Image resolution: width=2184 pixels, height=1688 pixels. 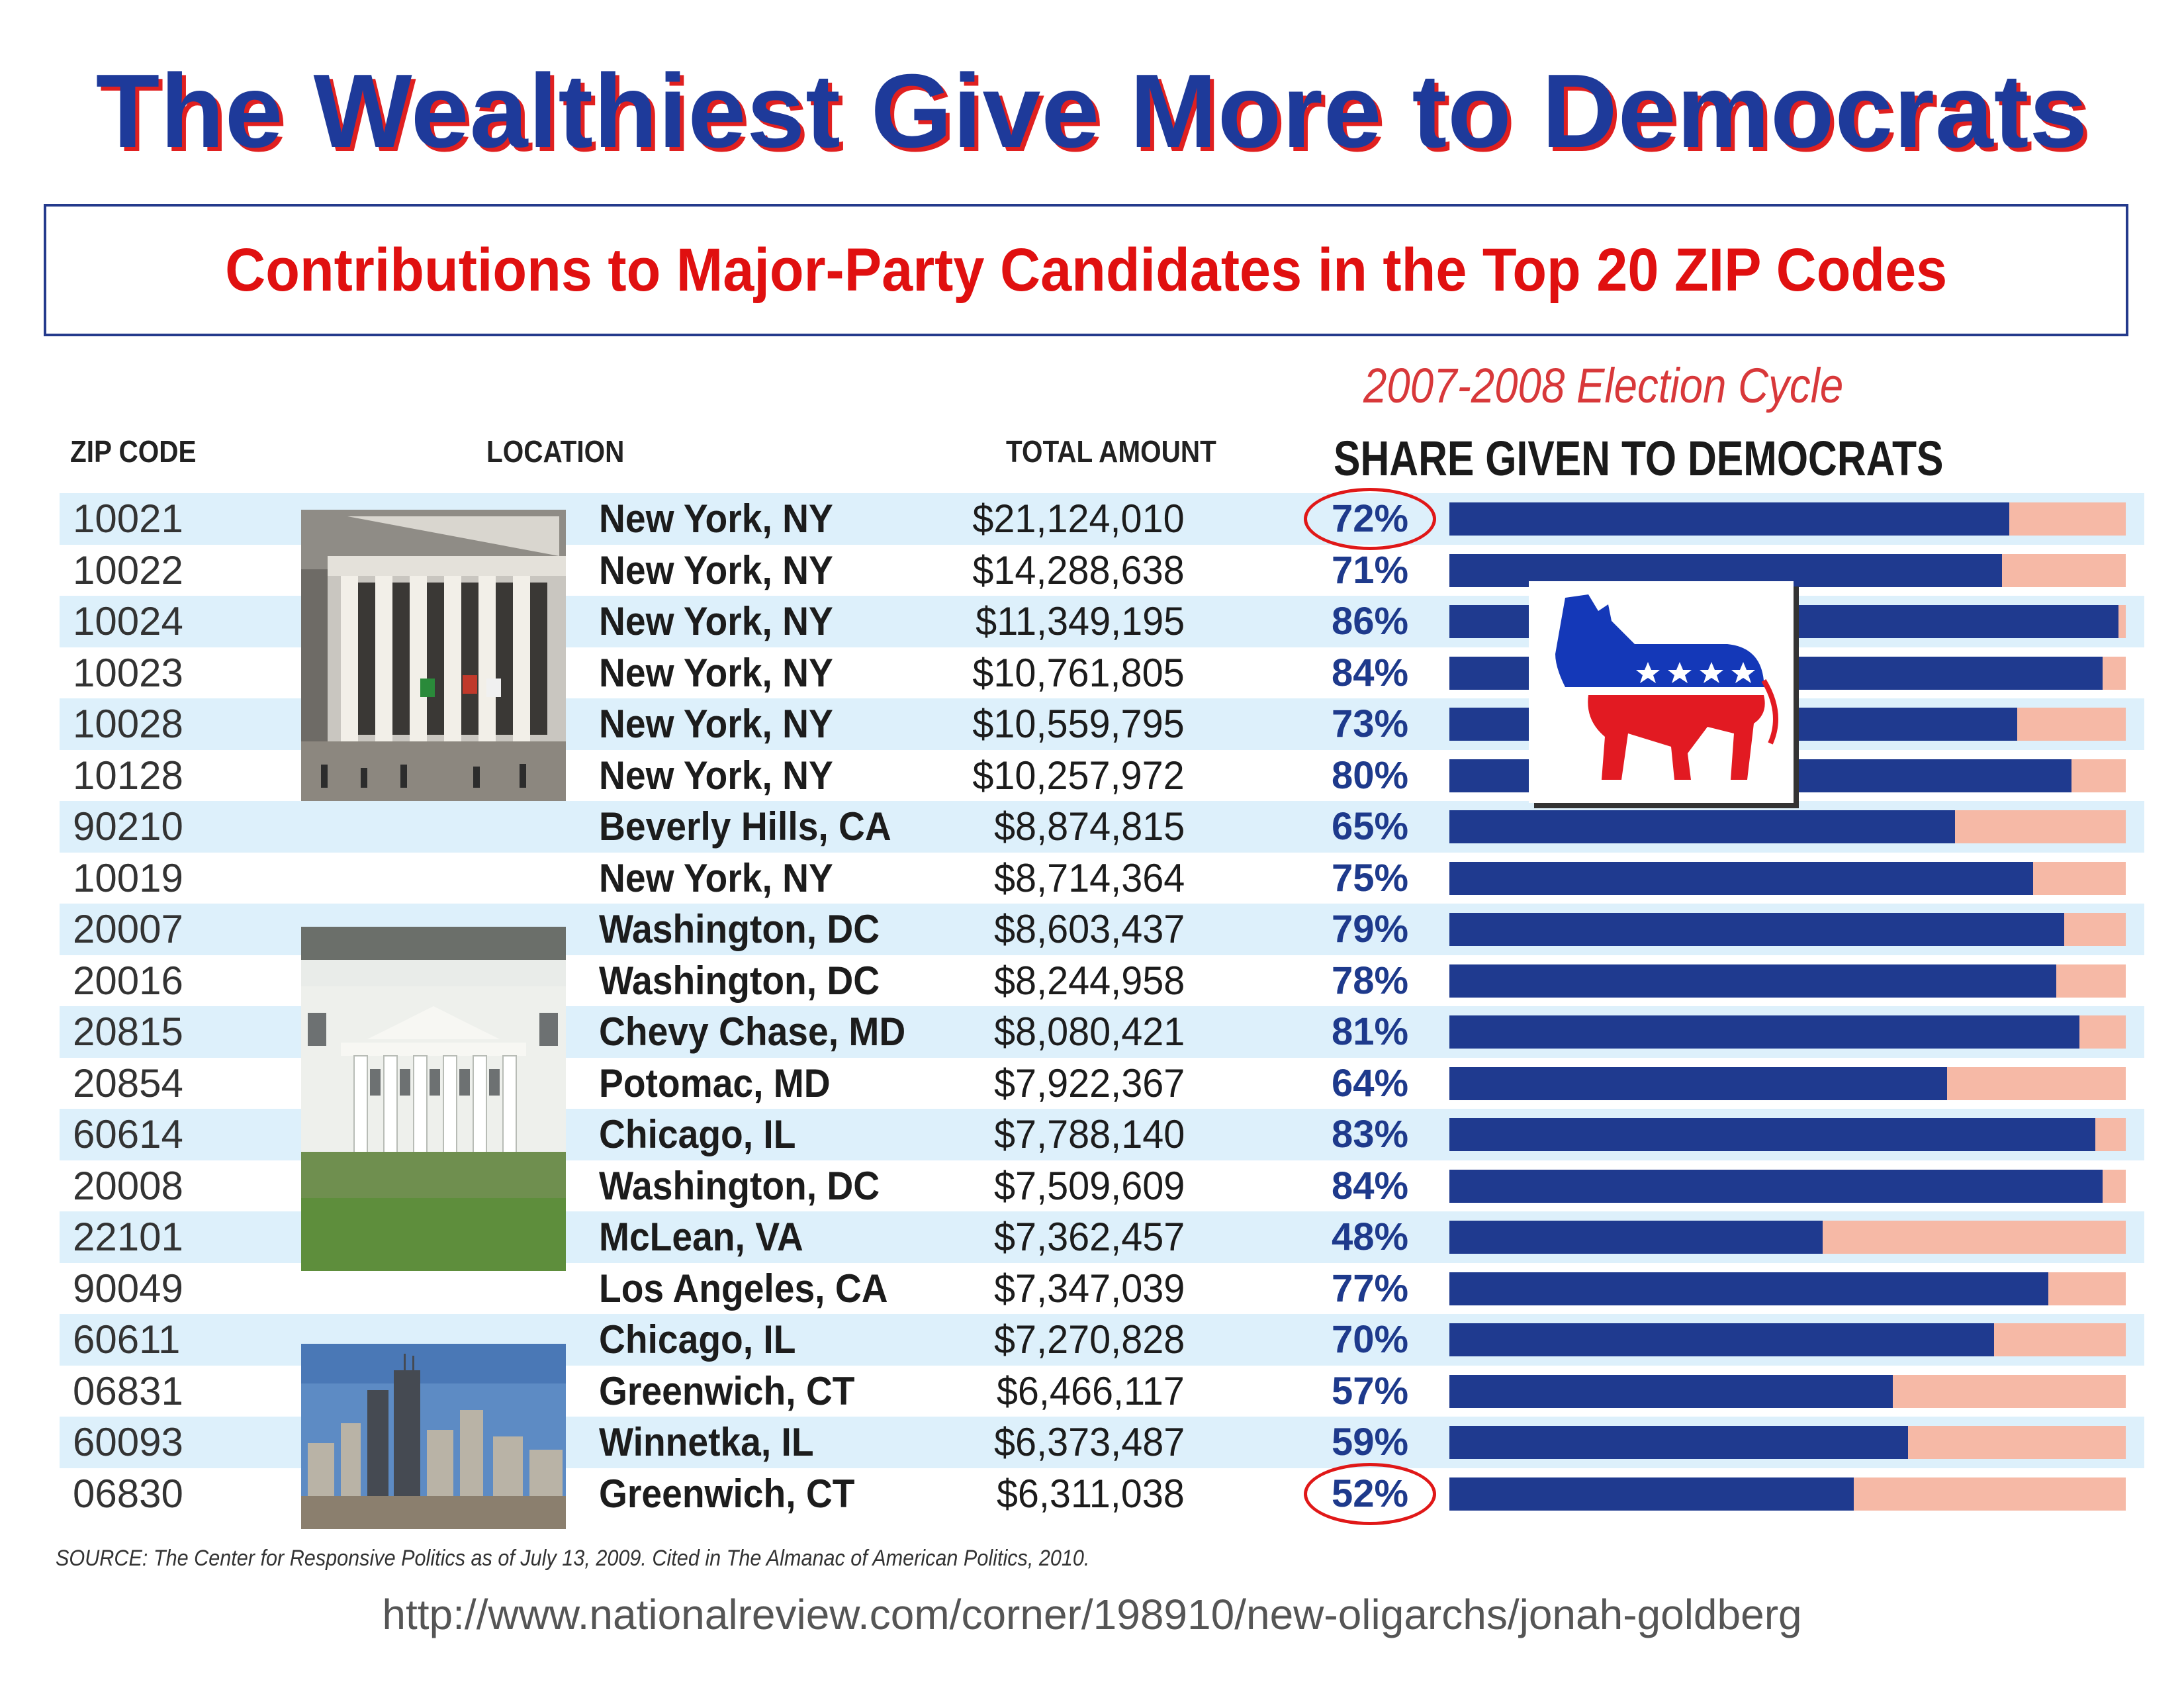 What do you see at coordinates (1370, 1288) in the screenshot?
I see `share-label: 77%` at bounding box center [1370, 1288].